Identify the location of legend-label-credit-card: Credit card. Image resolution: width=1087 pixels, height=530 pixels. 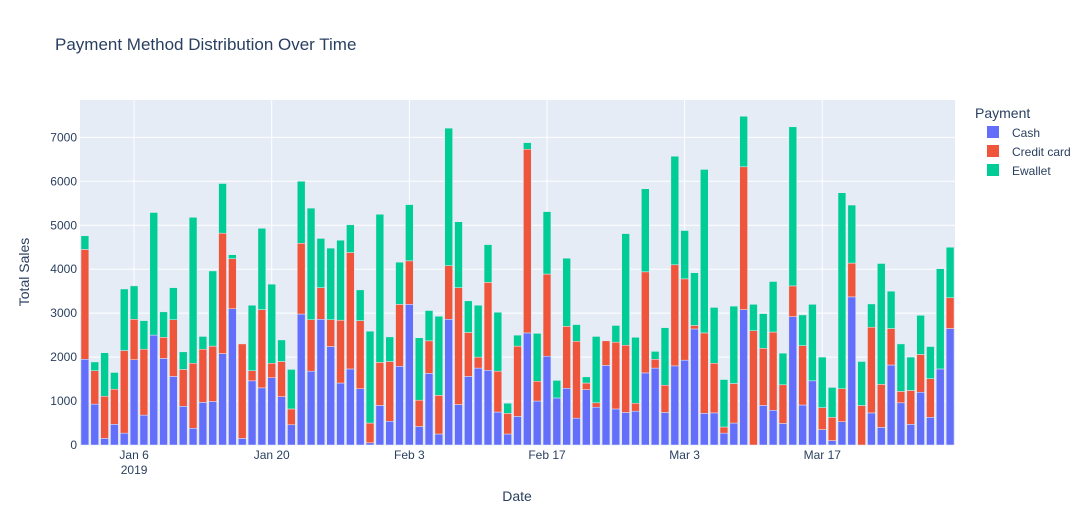
(1041, 152).